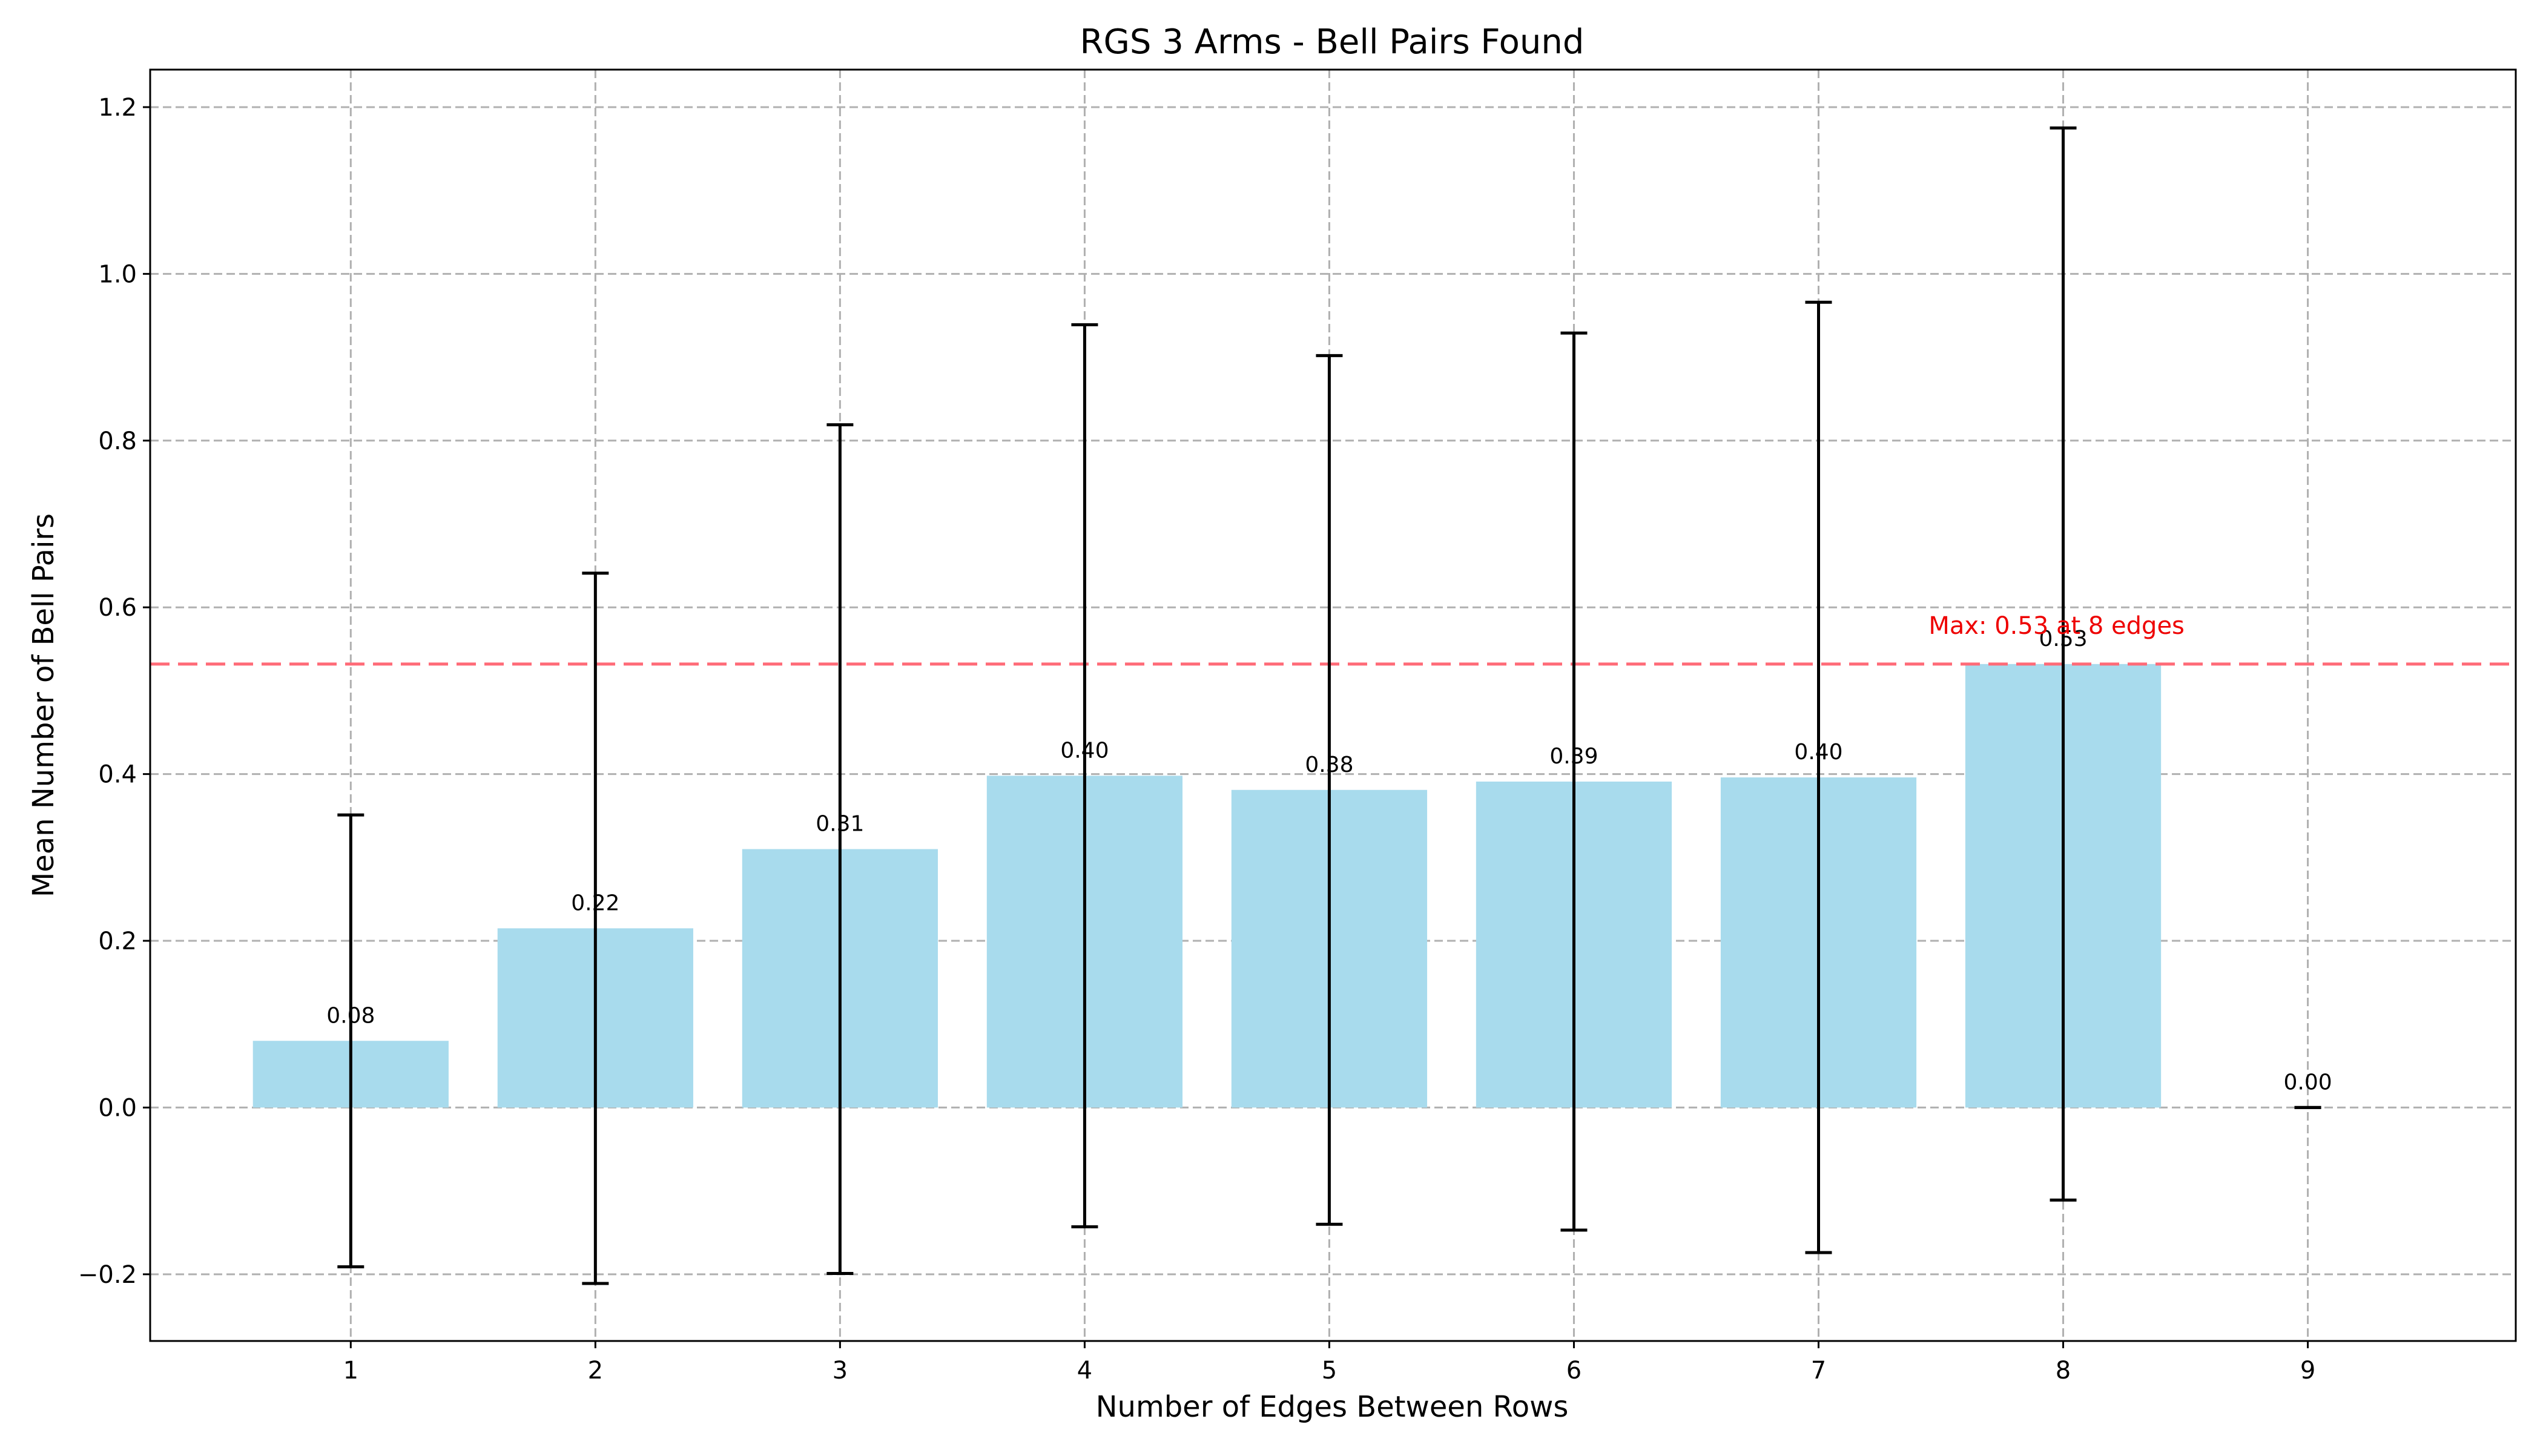  I want to click on bar-value-label: 0.53, so click(2063, 639).